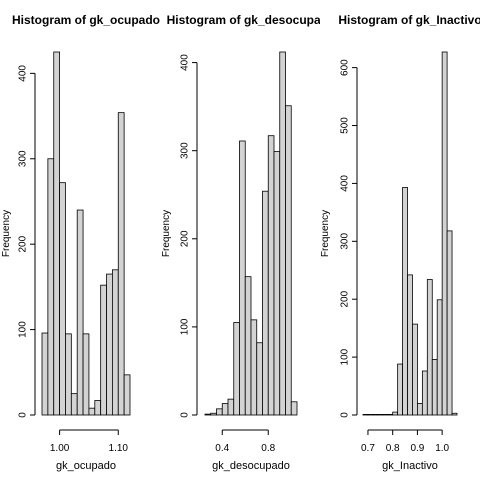  What do you see at coordinates (409, 20) in the screenshot?
I see `chart-title: Histogram of gk_Inactivo` at bounding box center [409, 20].